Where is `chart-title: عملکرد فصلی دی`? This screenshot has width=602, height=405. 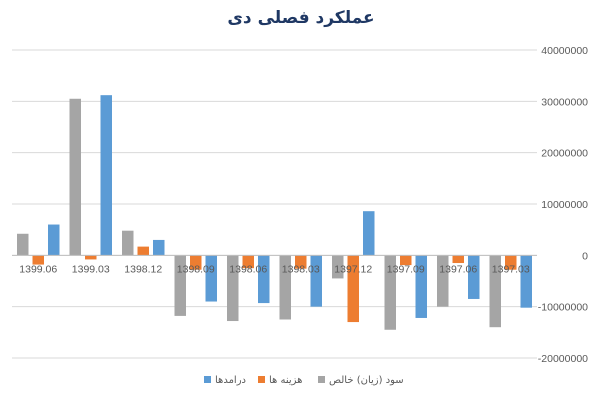 chart-title: عملکرد فصلی دی is located at coordinates (301, 18).